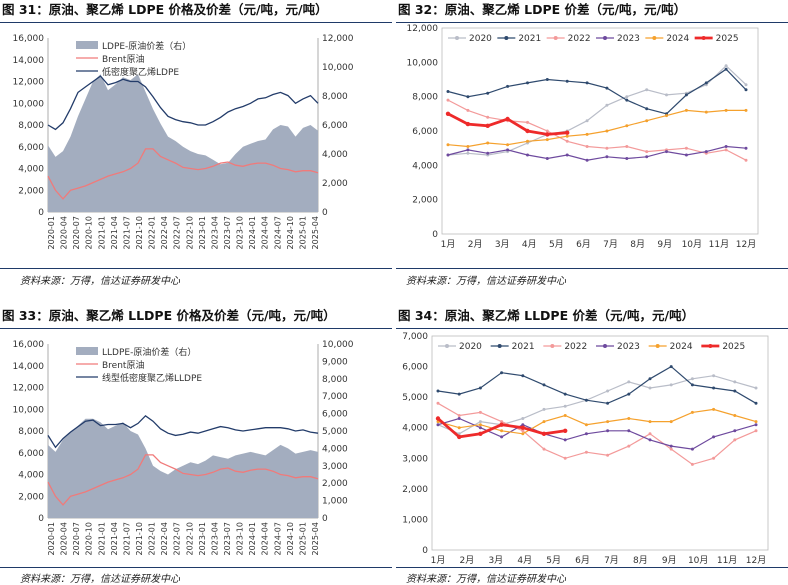  What do you see at coordinates (470, 347) in the screenshot?
I see `legend-label: 2020` at bounding box center [470, 347].